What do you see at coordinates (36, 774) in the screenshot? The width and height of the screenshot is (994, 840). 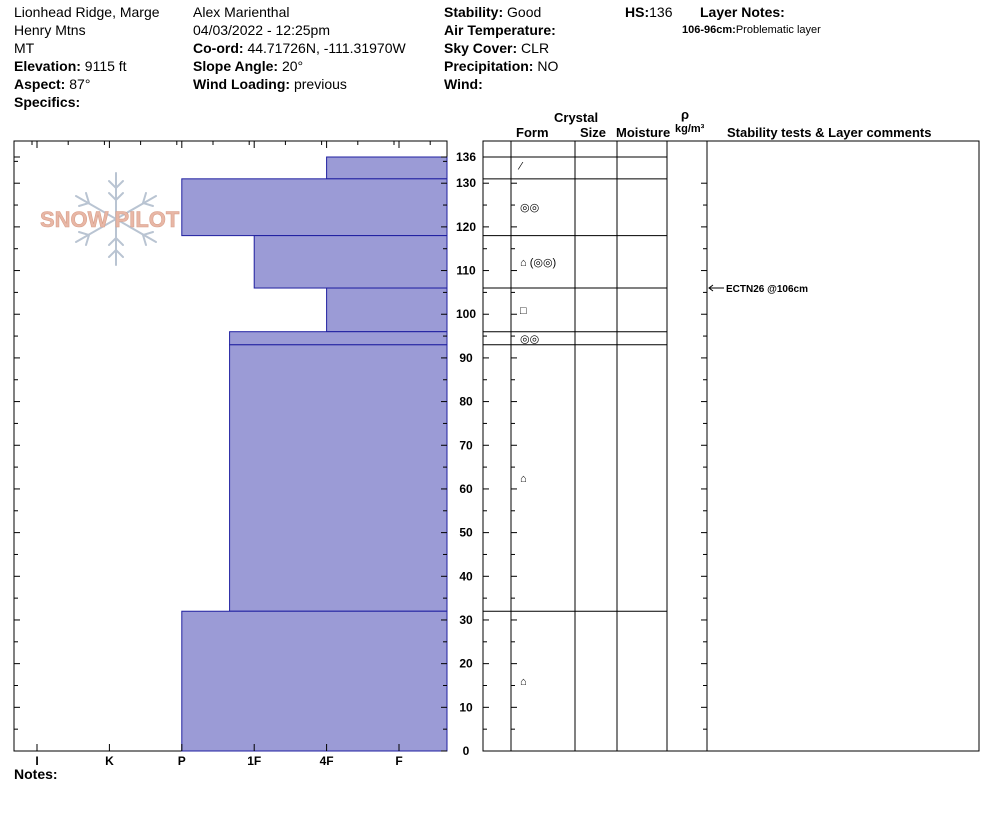 I see `notes-label: Notes:` at bounding box center [36, 774].